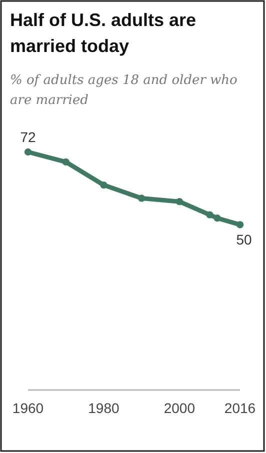 The height and width of the screenshot is (453, 266). Describe the element at coordinates (103, 33) in the screenshot. I see `chart-title: Half of U.S. adults are married today` at that location.